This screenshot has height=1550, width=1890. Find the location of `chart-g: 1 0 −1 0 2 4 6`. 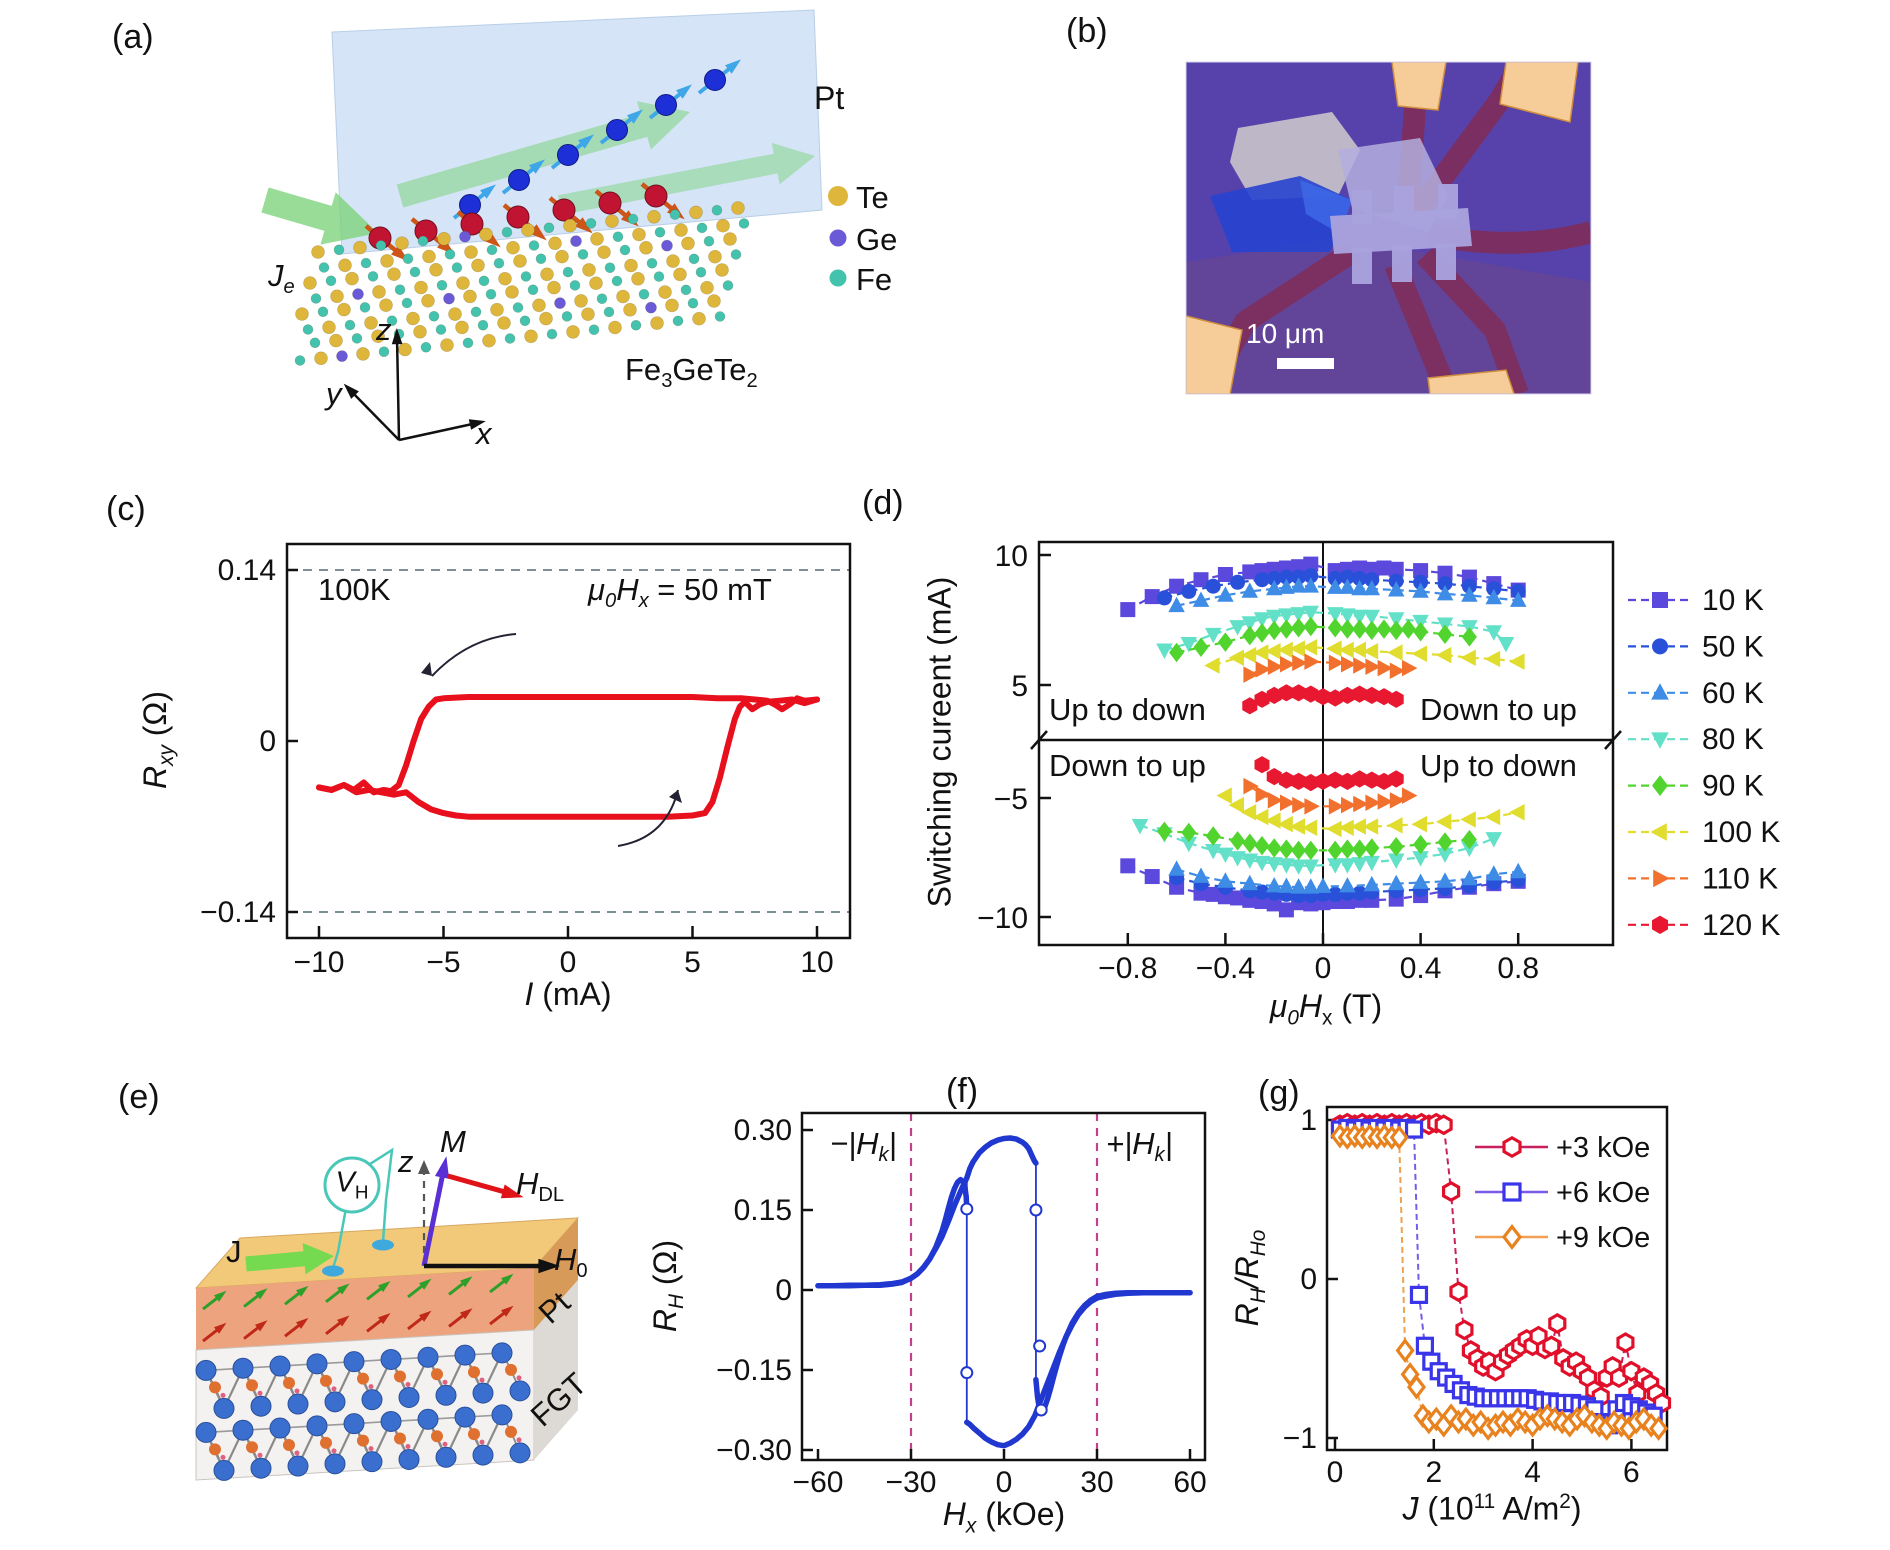

chart-g: 1 0 −1 0 2 4 6 is located at coordinates (1477, 1296).